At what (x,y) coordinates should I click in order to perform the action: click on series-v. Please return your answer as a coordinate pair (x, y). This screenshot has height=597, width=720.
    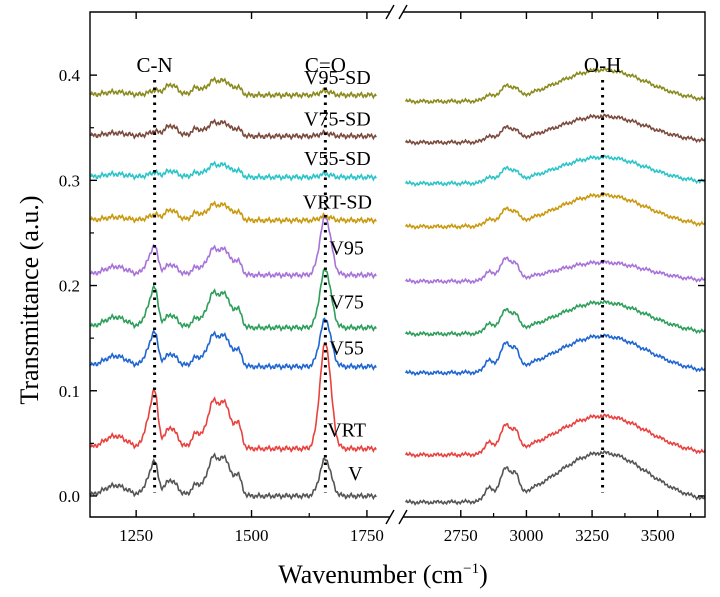
    Looking at the image, I should click on (398, 478).